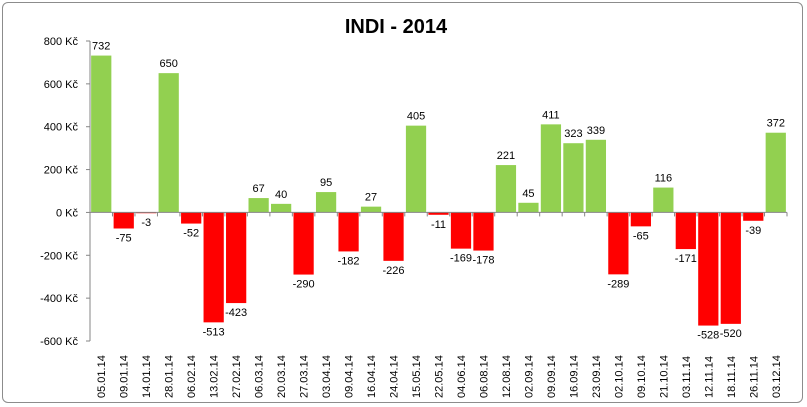 This screenshot has height=407, width=807. What do you see at coordinates (573, 134) in the screenshot?
I see `data-label: 323` at bounding box center [573, 134].